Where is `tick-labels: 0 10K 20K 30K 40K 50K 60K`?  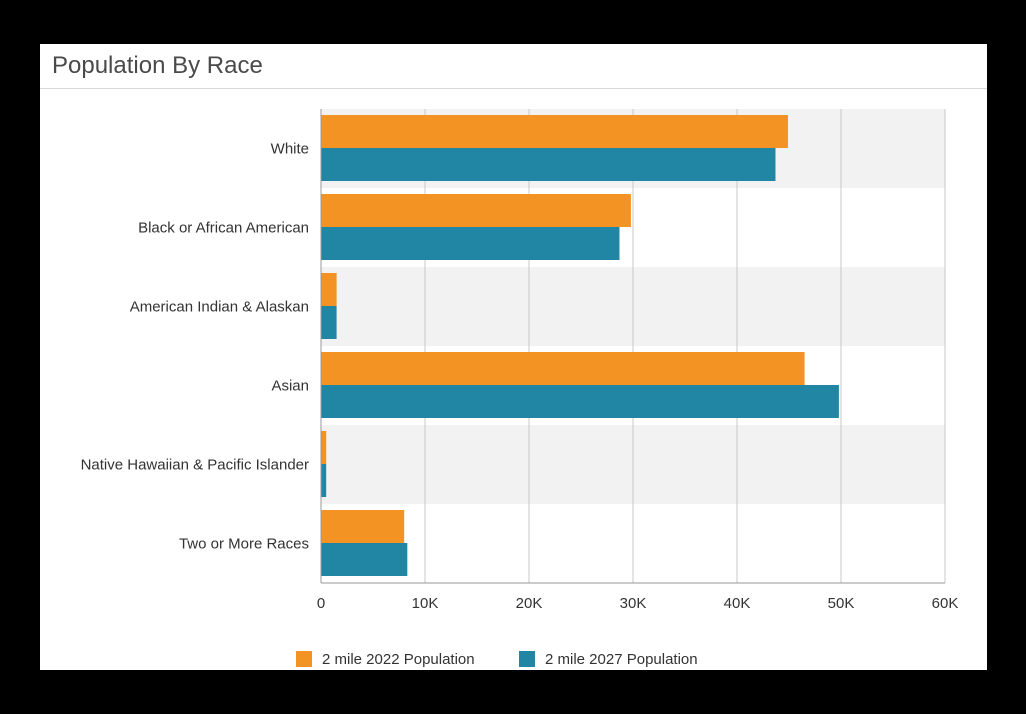
tick-labels: 0 10K 20K 30K 40K 50K 60K is located at coordinates (638, 603).